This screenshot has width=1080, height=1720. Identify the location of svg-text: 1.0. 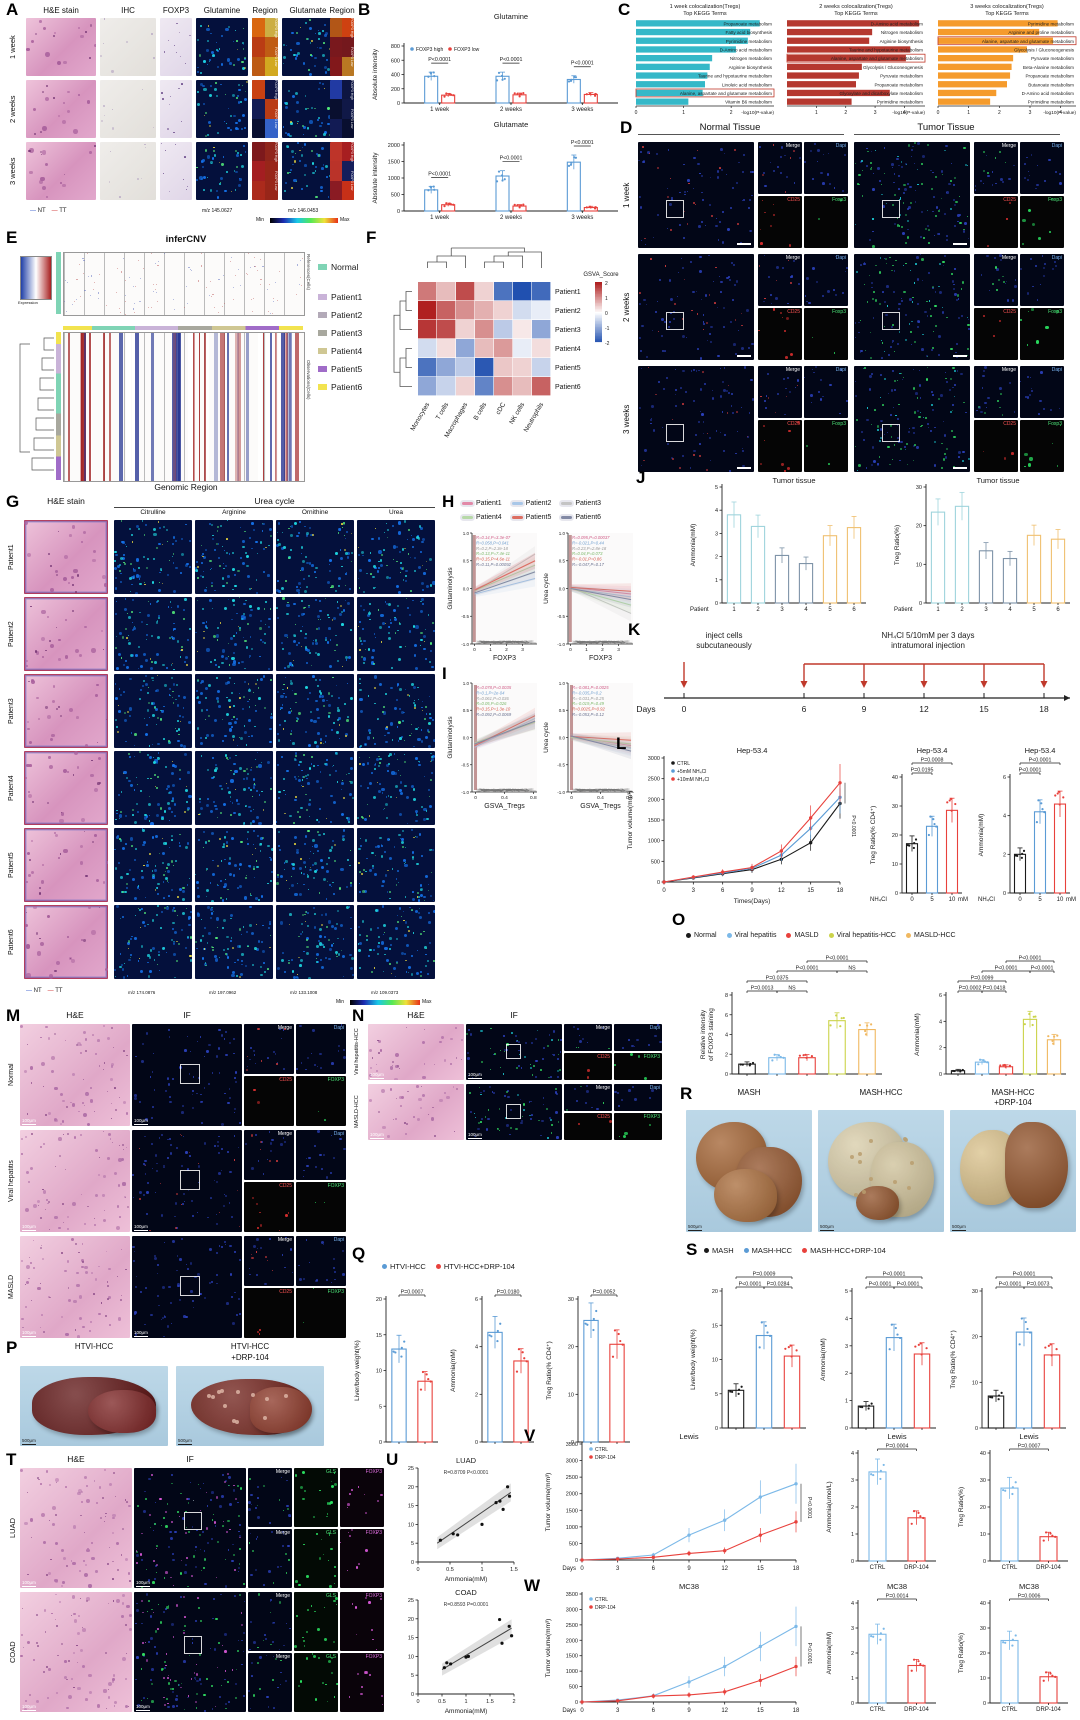
(466, 683).